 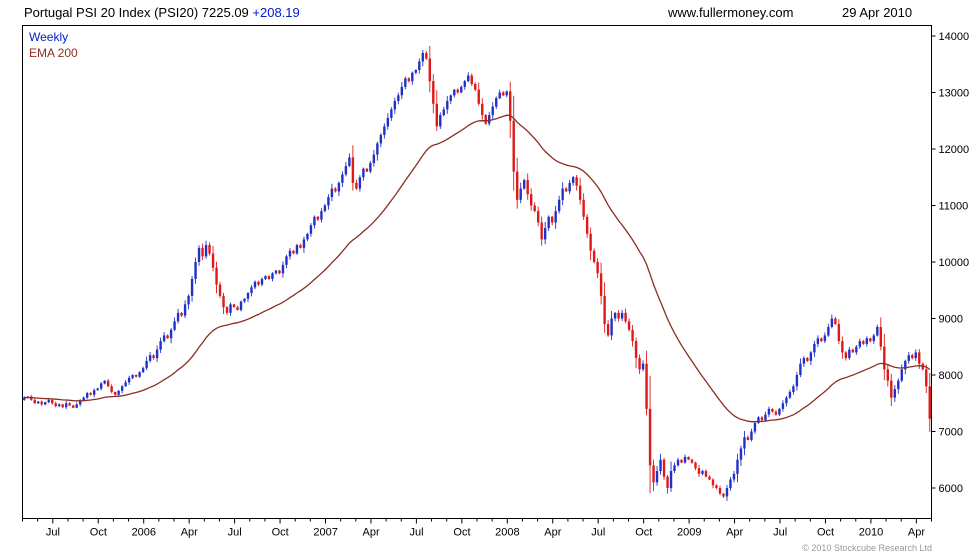 What do you see at coordinates (731, 12) in the screenshot?
I see `site-url: www.fullermoney.com` at bounding box center [731, 12].